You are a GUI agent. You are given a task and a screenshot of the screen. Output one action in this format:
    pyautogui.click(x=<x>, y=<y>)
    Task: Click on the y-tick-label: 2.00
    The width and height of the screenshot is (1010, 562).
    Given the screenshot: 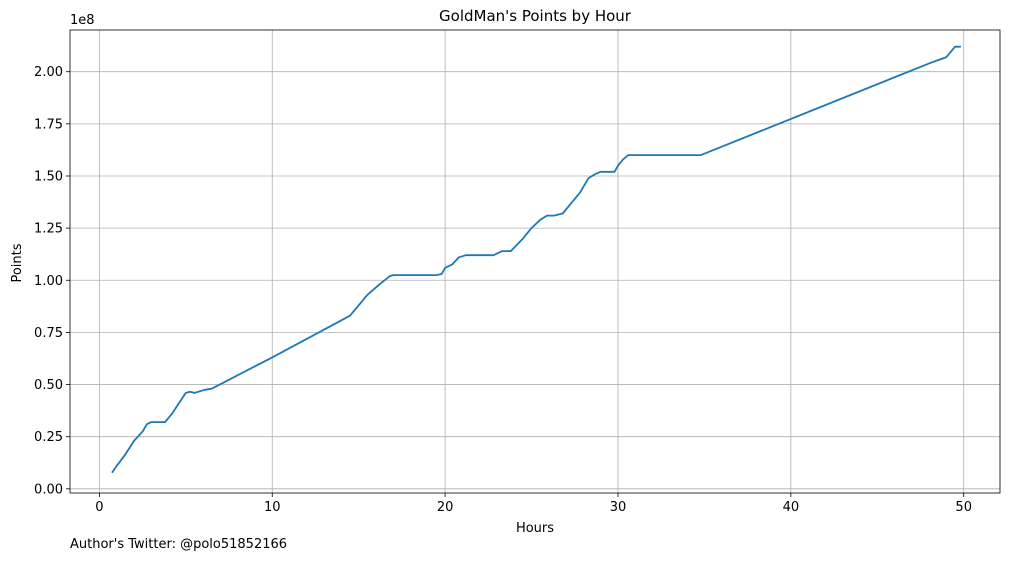 What is the action you would take?
    pyautogui.click(x=48, y=72)
    